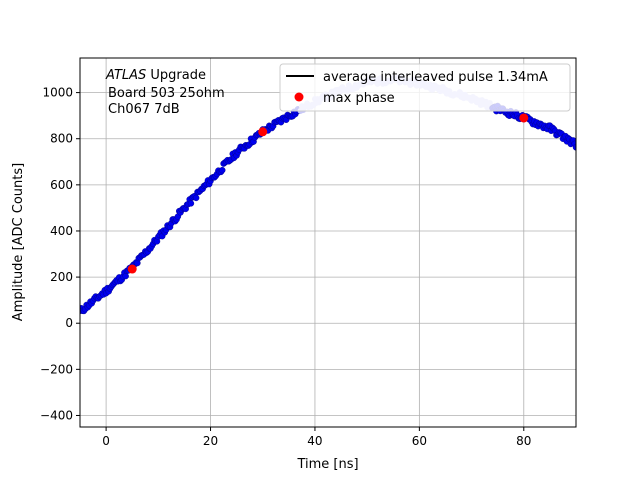  I want to click on atlas-annotation: ATLAS Upgrade Board 503 25ohm Ch067 7dB, so click(165, 92).